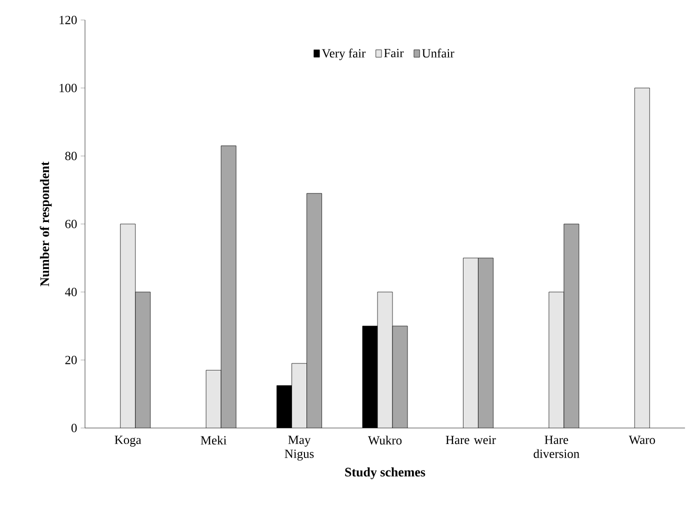 The image size is (693, 515). What do you see at coordinates (438, 53) in the screenshot?
I see `legend-label: Unfair` at bounding box center [438, 53].